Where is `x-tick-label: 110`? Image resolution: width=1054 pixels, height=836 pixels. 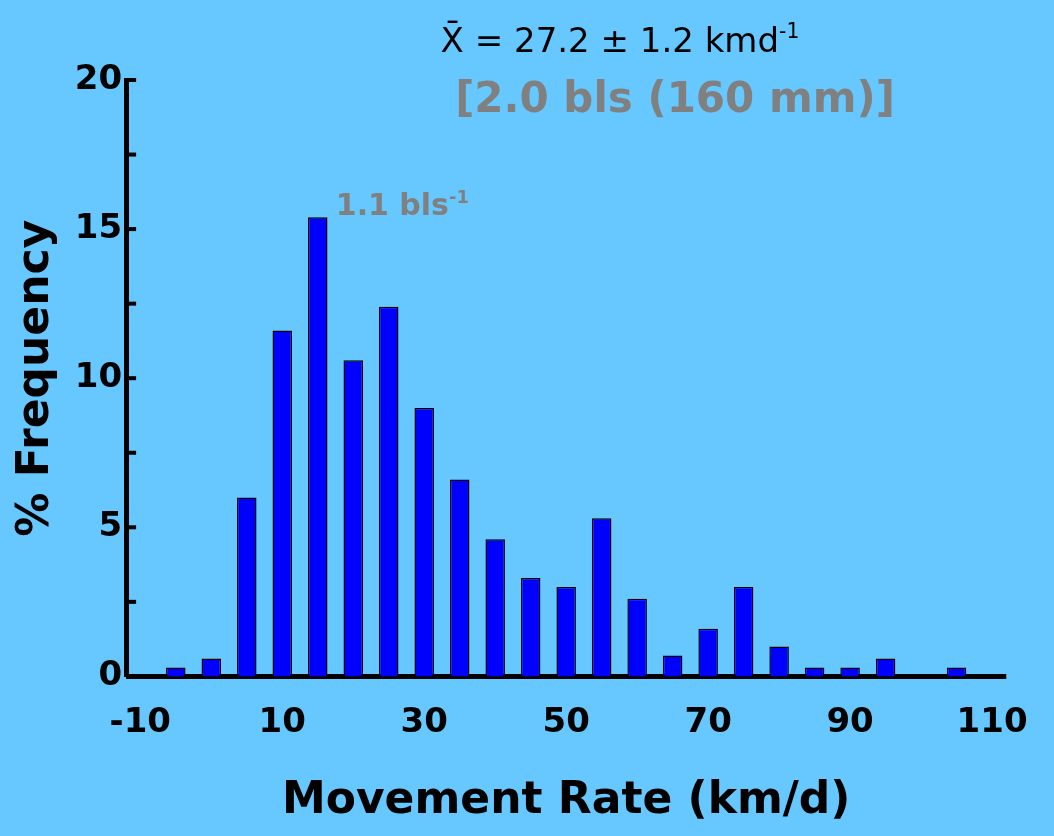 x-tick-label: 110 is located at coordinates (992, 719).